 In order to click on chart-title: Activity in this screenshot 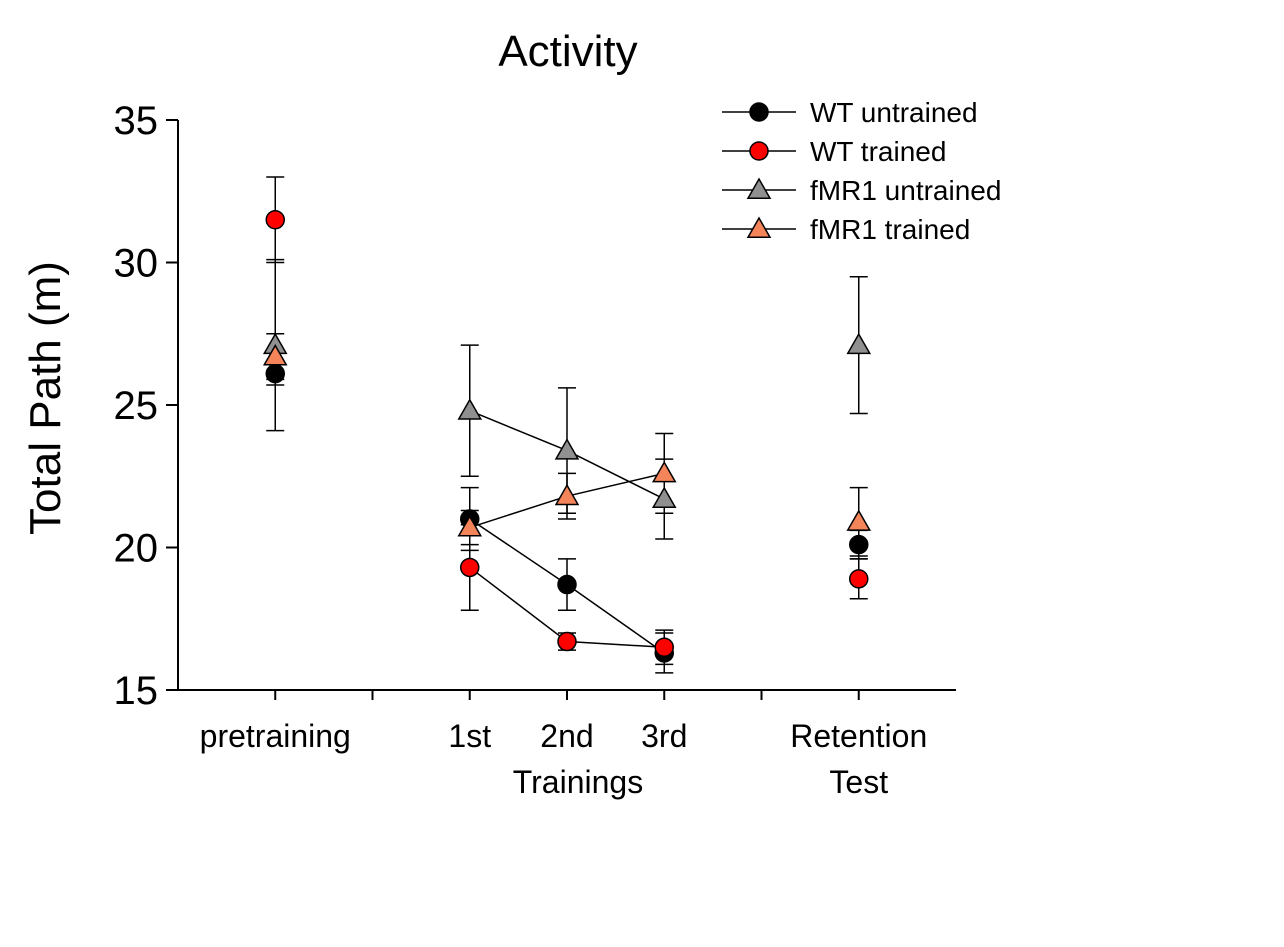, I will do `click(567, 51)`.